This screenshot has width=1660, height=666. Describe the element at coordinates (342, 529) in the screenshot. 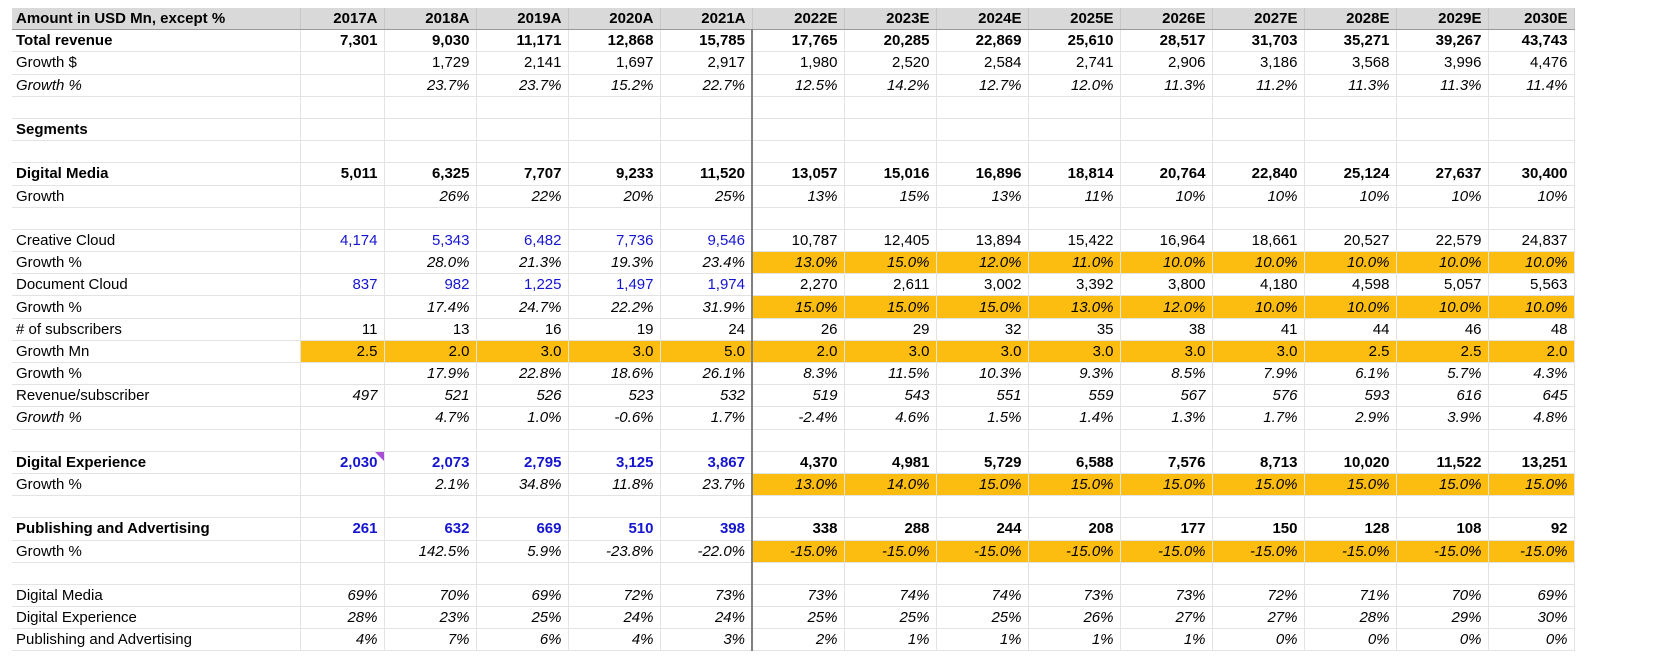

I see `value-cell: 261` at that location.